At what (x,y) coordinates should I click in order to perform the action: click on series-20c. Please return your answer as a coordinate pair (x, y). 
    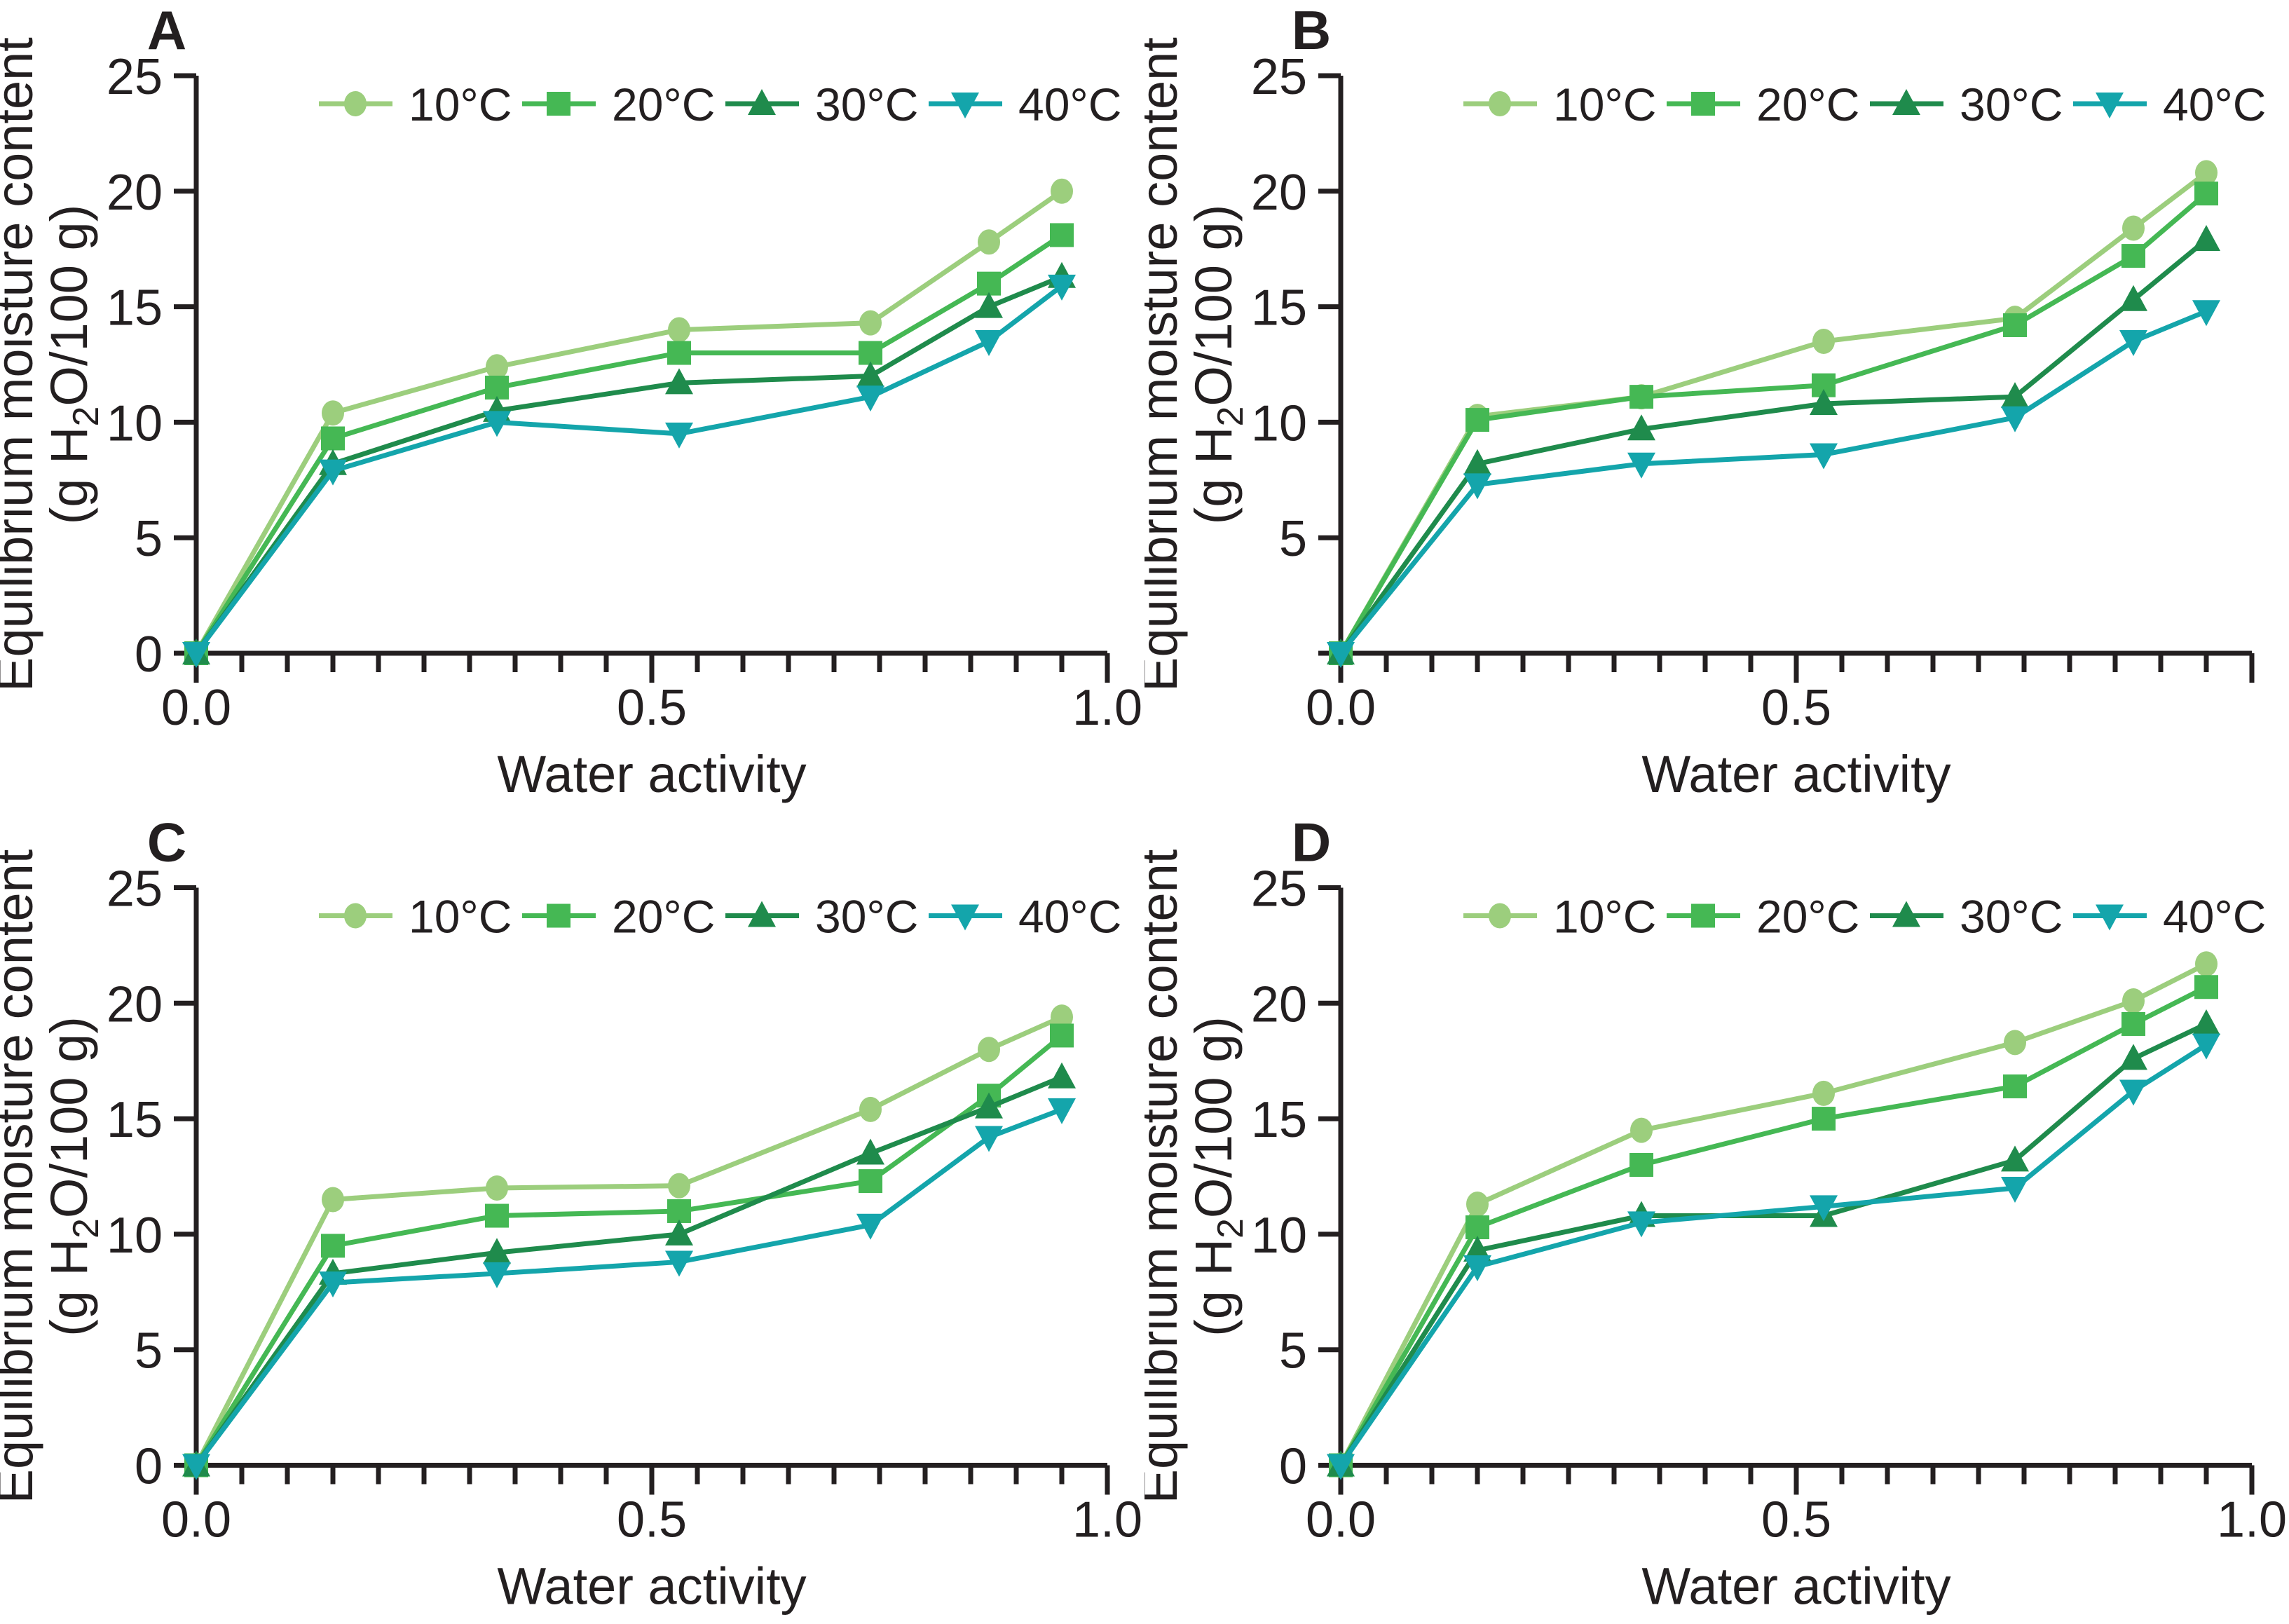
    Looking at the image, I should click on (629, 1250).